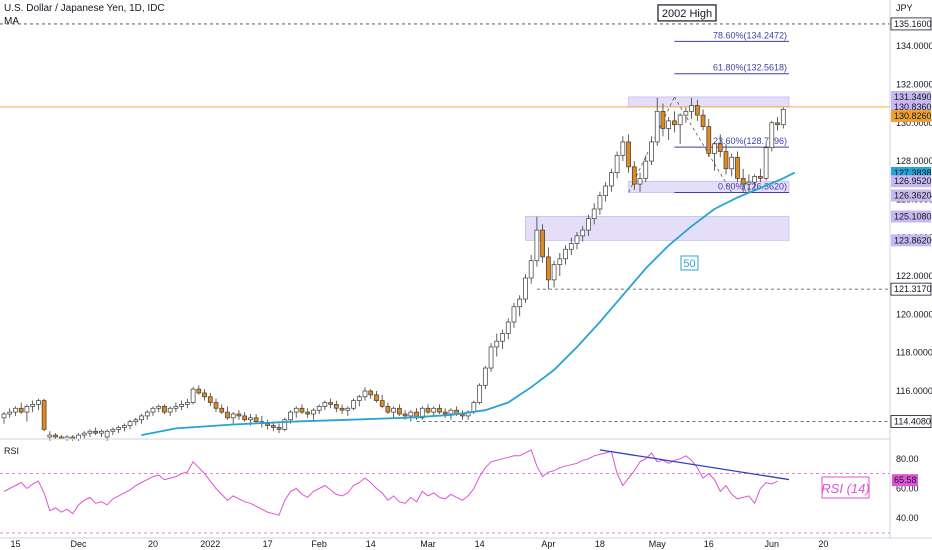 Image resolution: width=932 pixels, height=550 pixels. I want to click on price-tag-text: 121.3170, so click(913, 289).